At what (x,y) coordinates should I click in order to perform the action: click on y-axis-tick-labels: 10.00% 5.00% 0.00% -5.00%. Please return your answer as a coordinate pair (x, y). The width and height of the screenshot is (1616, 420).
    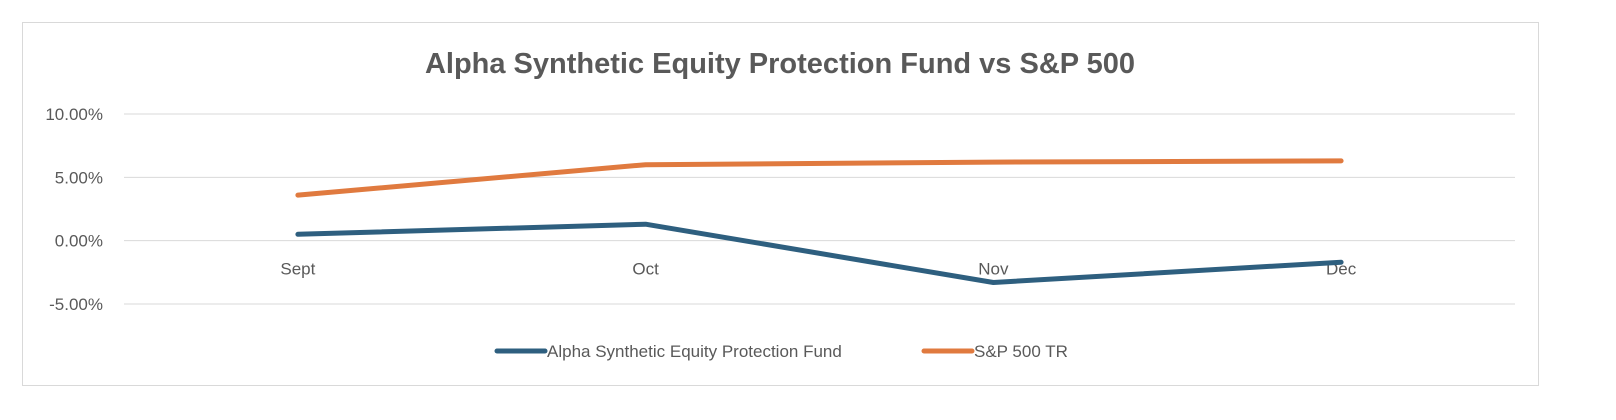
    Looking at the image, I should click on (74, 209).